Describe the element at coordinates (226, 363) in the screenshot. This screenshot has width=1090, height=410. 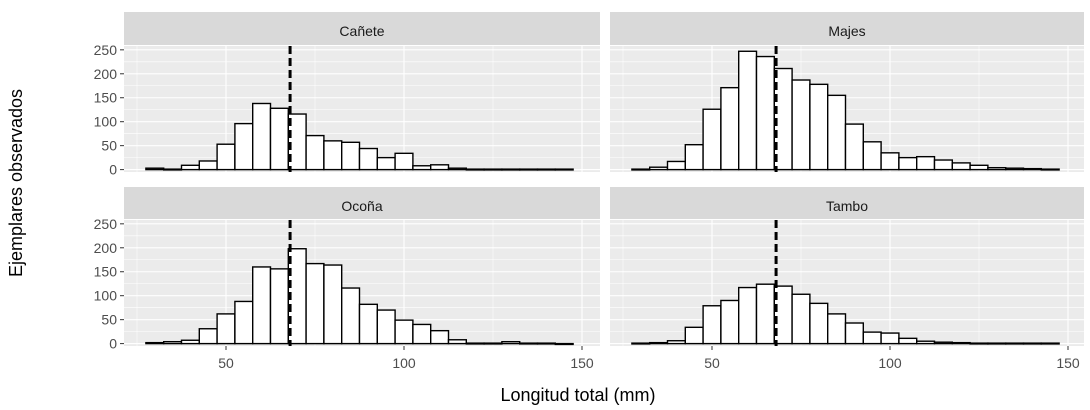
I see `x-tick-label: 50` at that location.